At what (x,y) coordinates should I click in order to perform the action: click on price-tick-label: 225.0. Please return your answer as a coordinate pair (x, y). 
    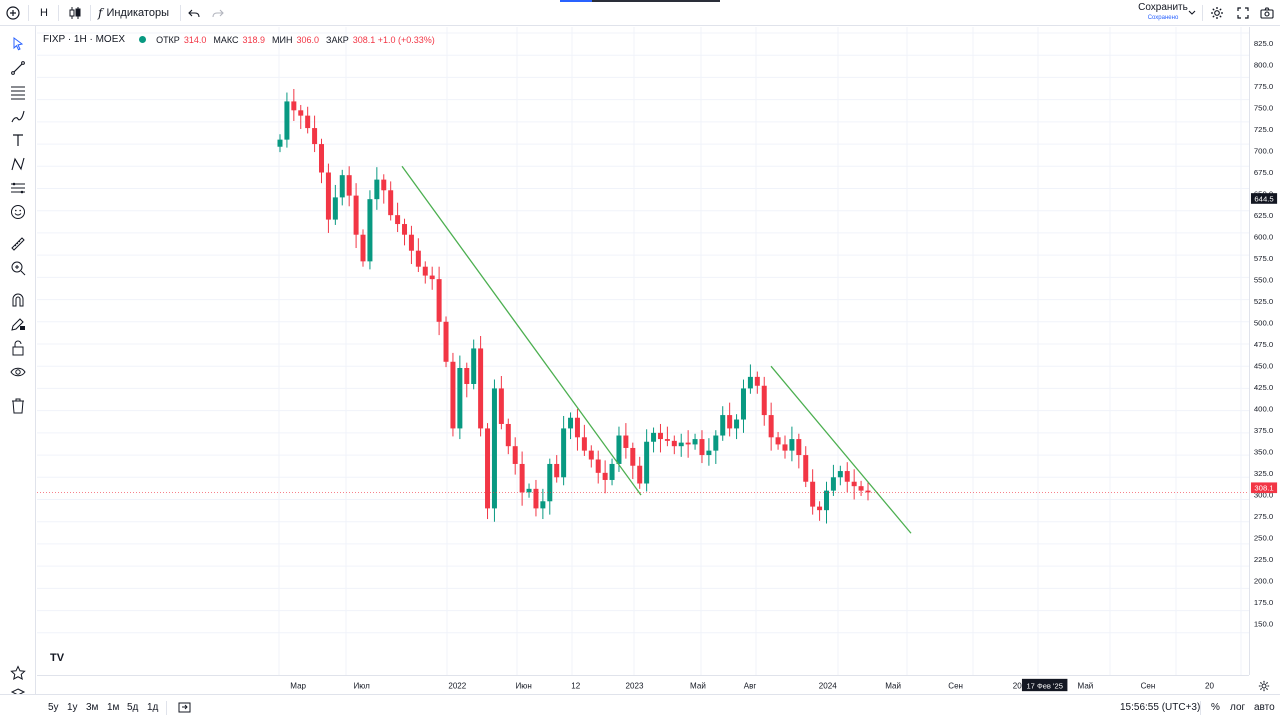
    Looking at the image, I should click on (1263, 559).